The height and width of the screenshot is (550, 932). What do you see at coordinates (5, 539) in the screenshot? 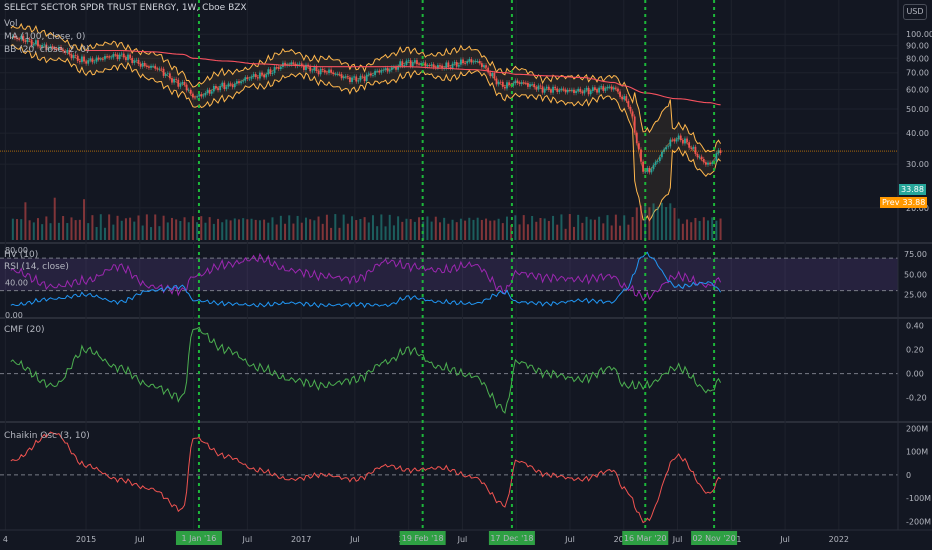
I see `x-axis-tick: 4` at bounding box center [5, 539].